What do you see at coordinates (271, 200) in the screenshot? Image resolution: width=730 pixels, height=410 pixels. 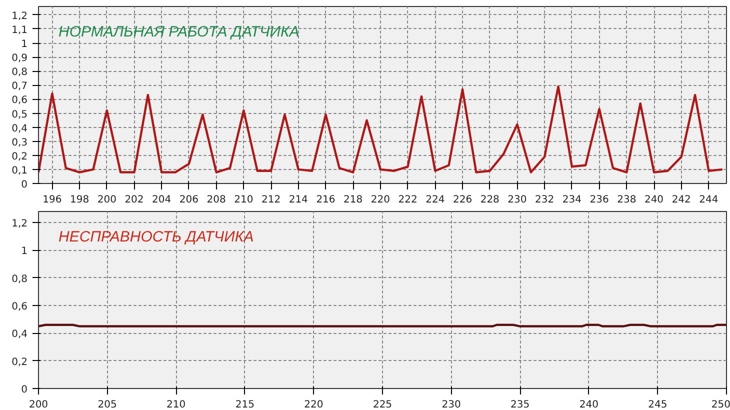 I see `x-tick-label: 212` at bounding box center [271, 200].